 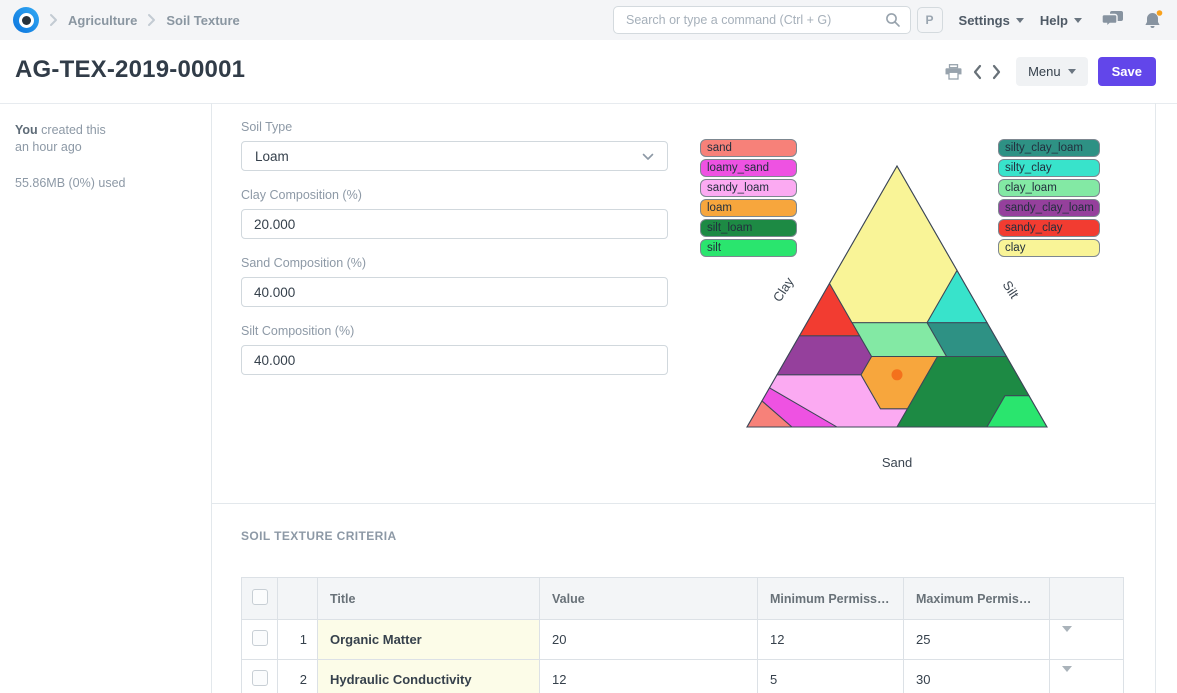 What do you see at coordinates (683, 503) in the screenshot?
I see `section-divider` at bounding box center [683, 503].